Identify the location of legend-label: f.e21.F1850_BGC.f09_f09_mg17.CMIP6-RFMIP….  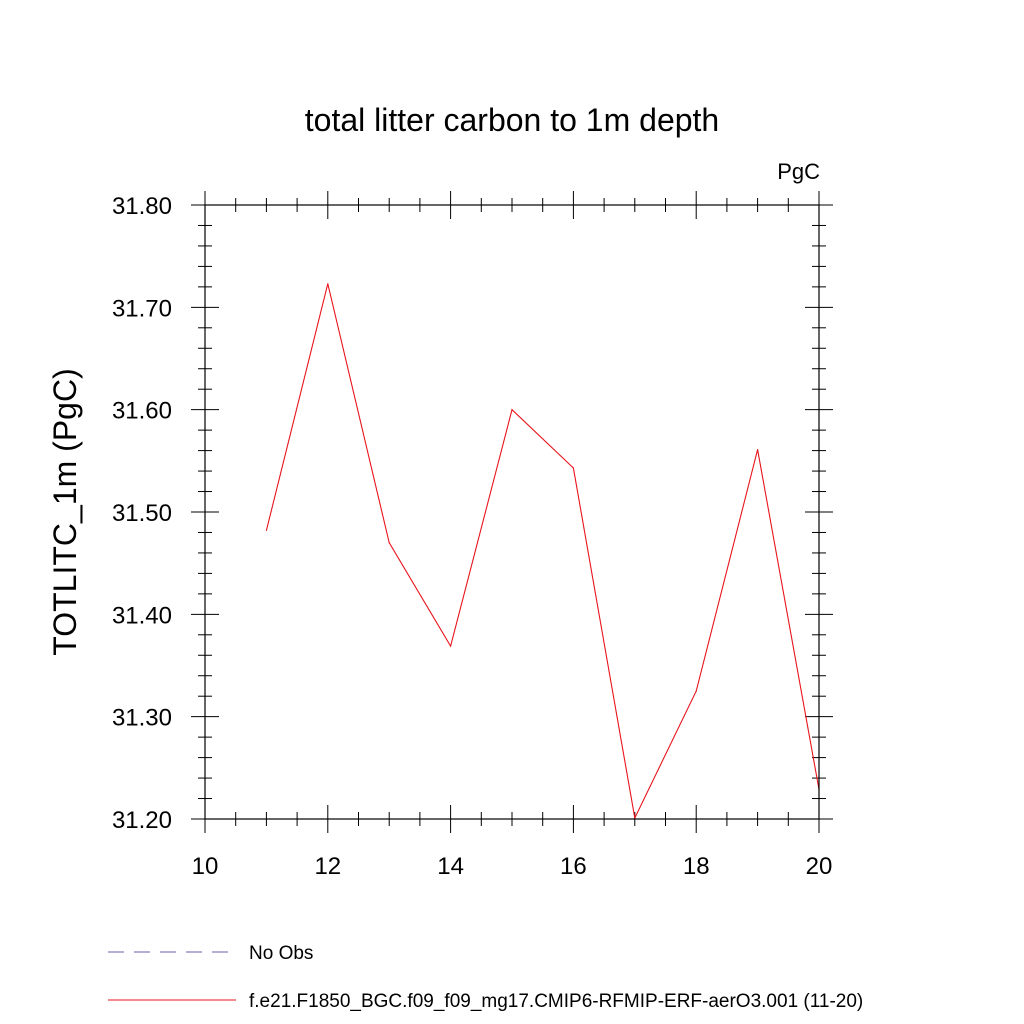
(556, 1001).